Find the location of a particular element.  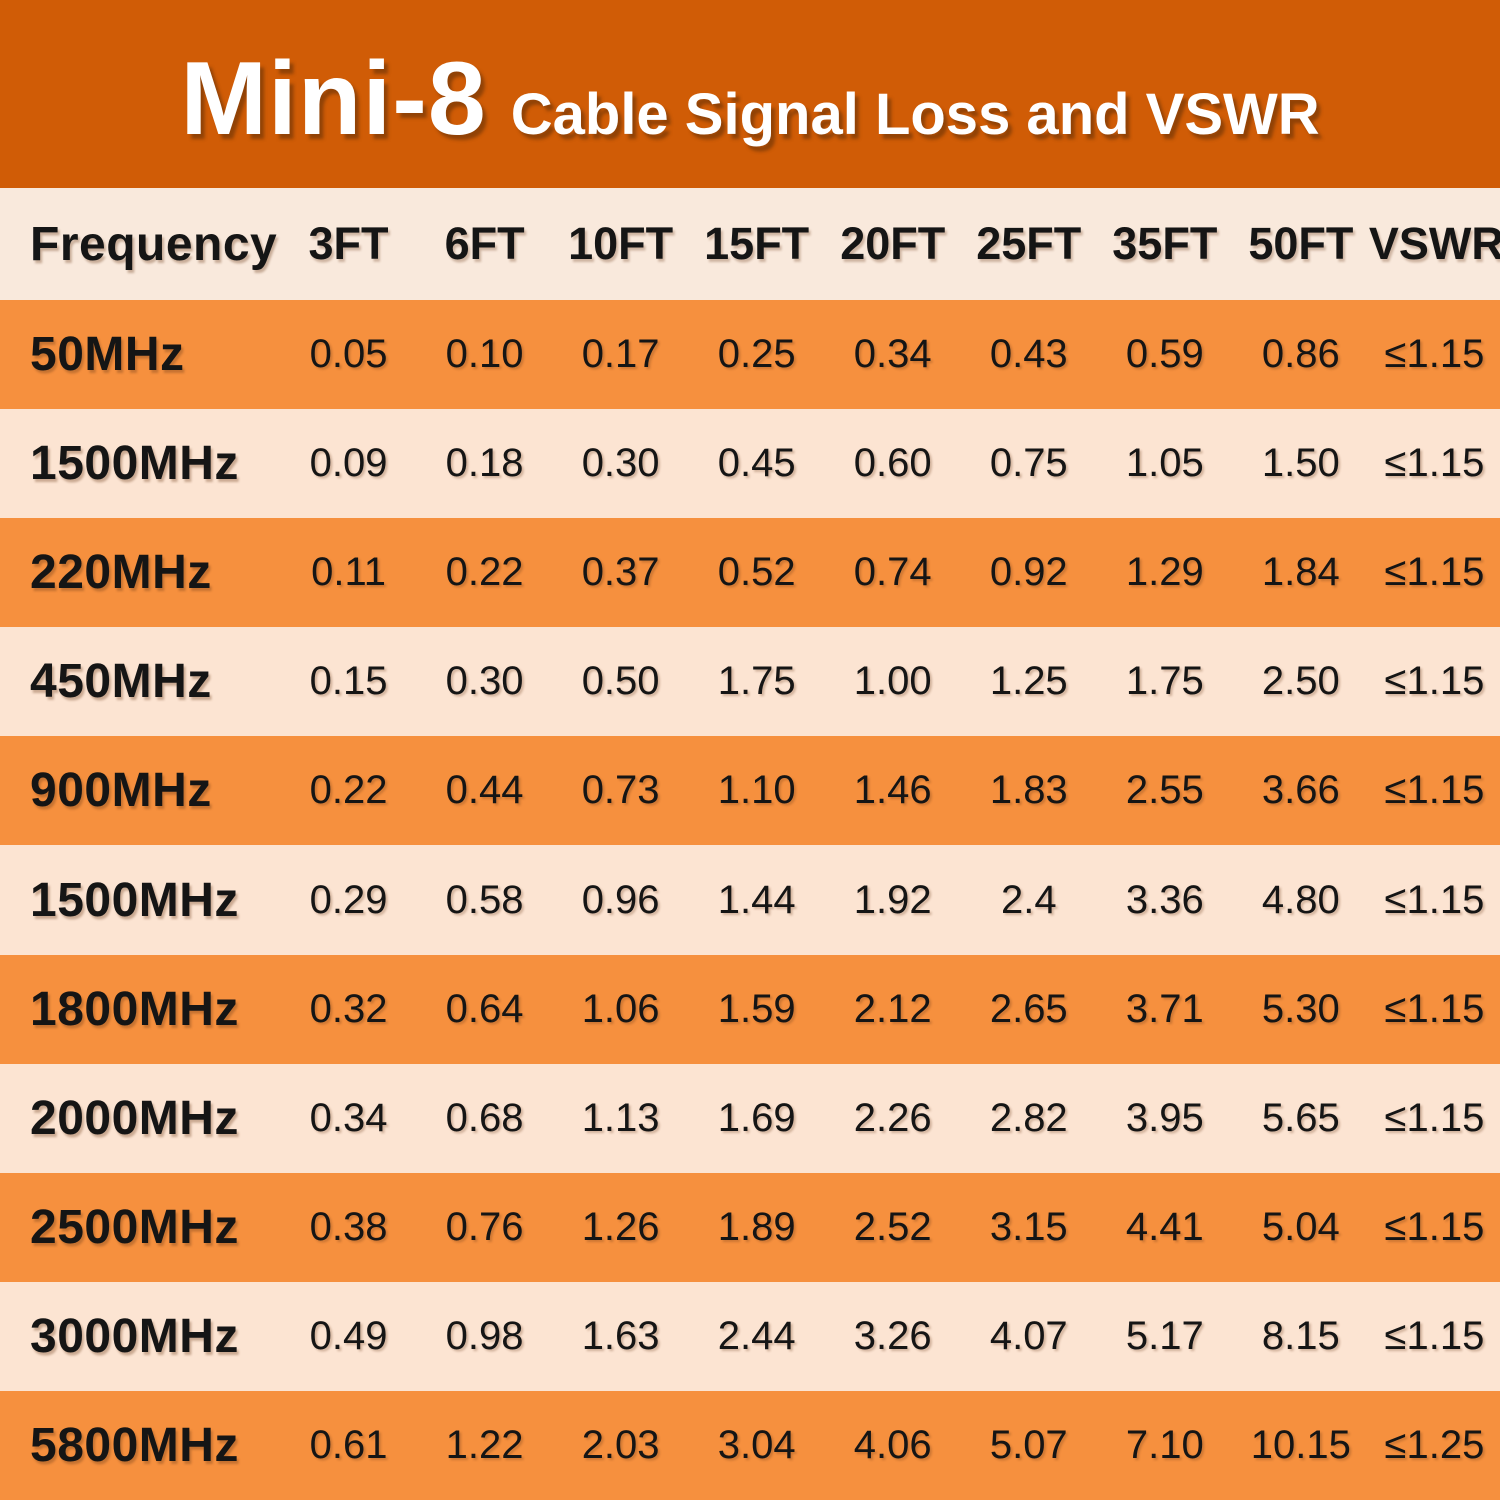

cell-value: 4.80 is located at coordinates (1300, 899).